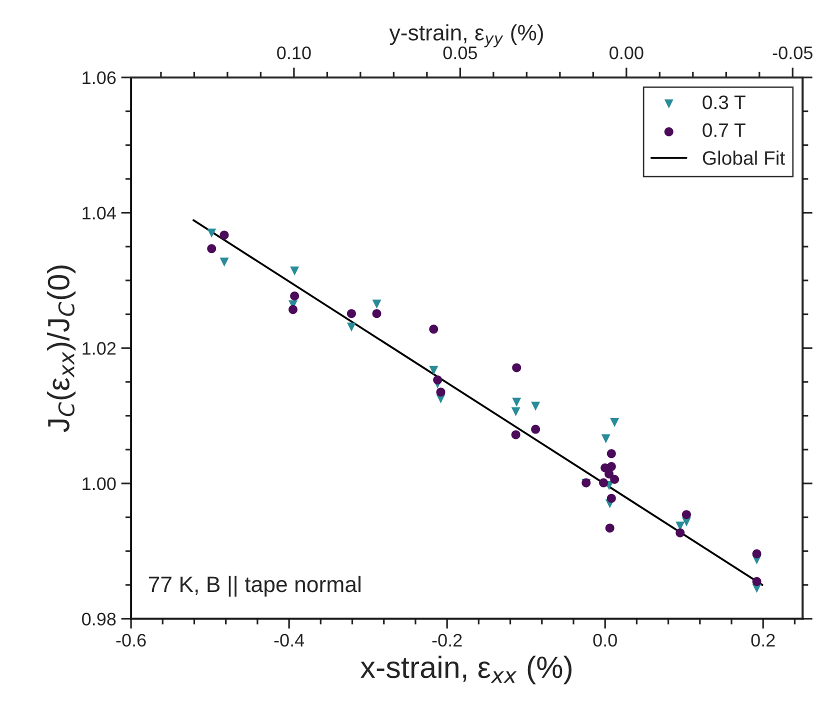 The height and width of the screenshot is (717, 819). What do you see at coordinates (743, 157) in the screenshot?
I see `legend-label: Global Fit` at bounding box center [743, 157].